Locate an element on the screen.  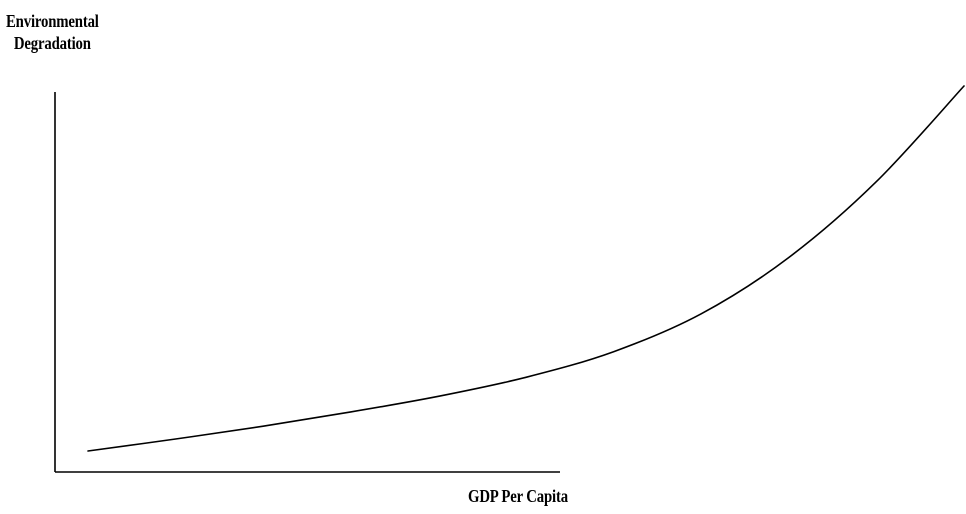
y-axis-label-line-2: Degradation is located at coordinates (52, 43).